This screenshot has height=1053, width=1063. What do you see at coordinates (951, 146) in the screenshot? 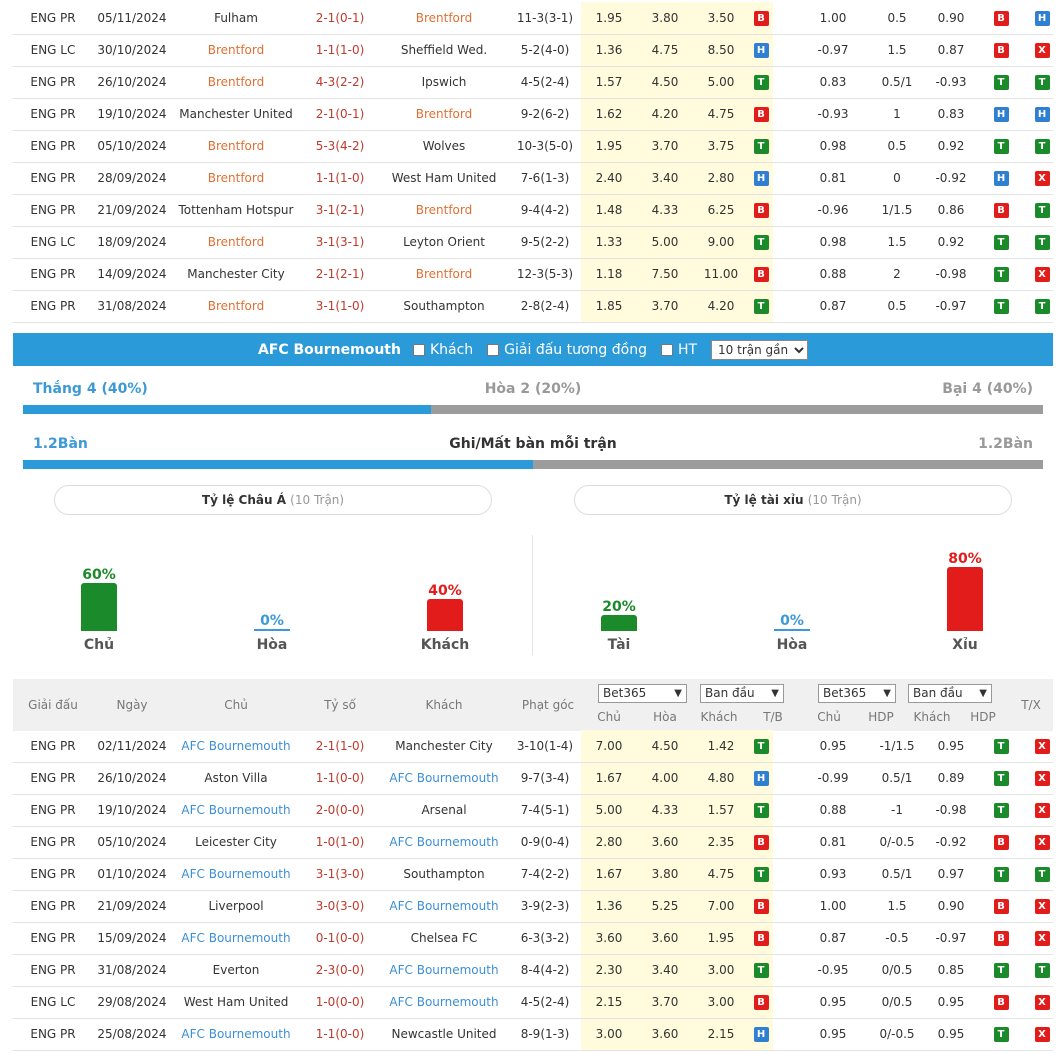
I see `hdp-away-cell: 0.92` at bounding box center [951, 146].